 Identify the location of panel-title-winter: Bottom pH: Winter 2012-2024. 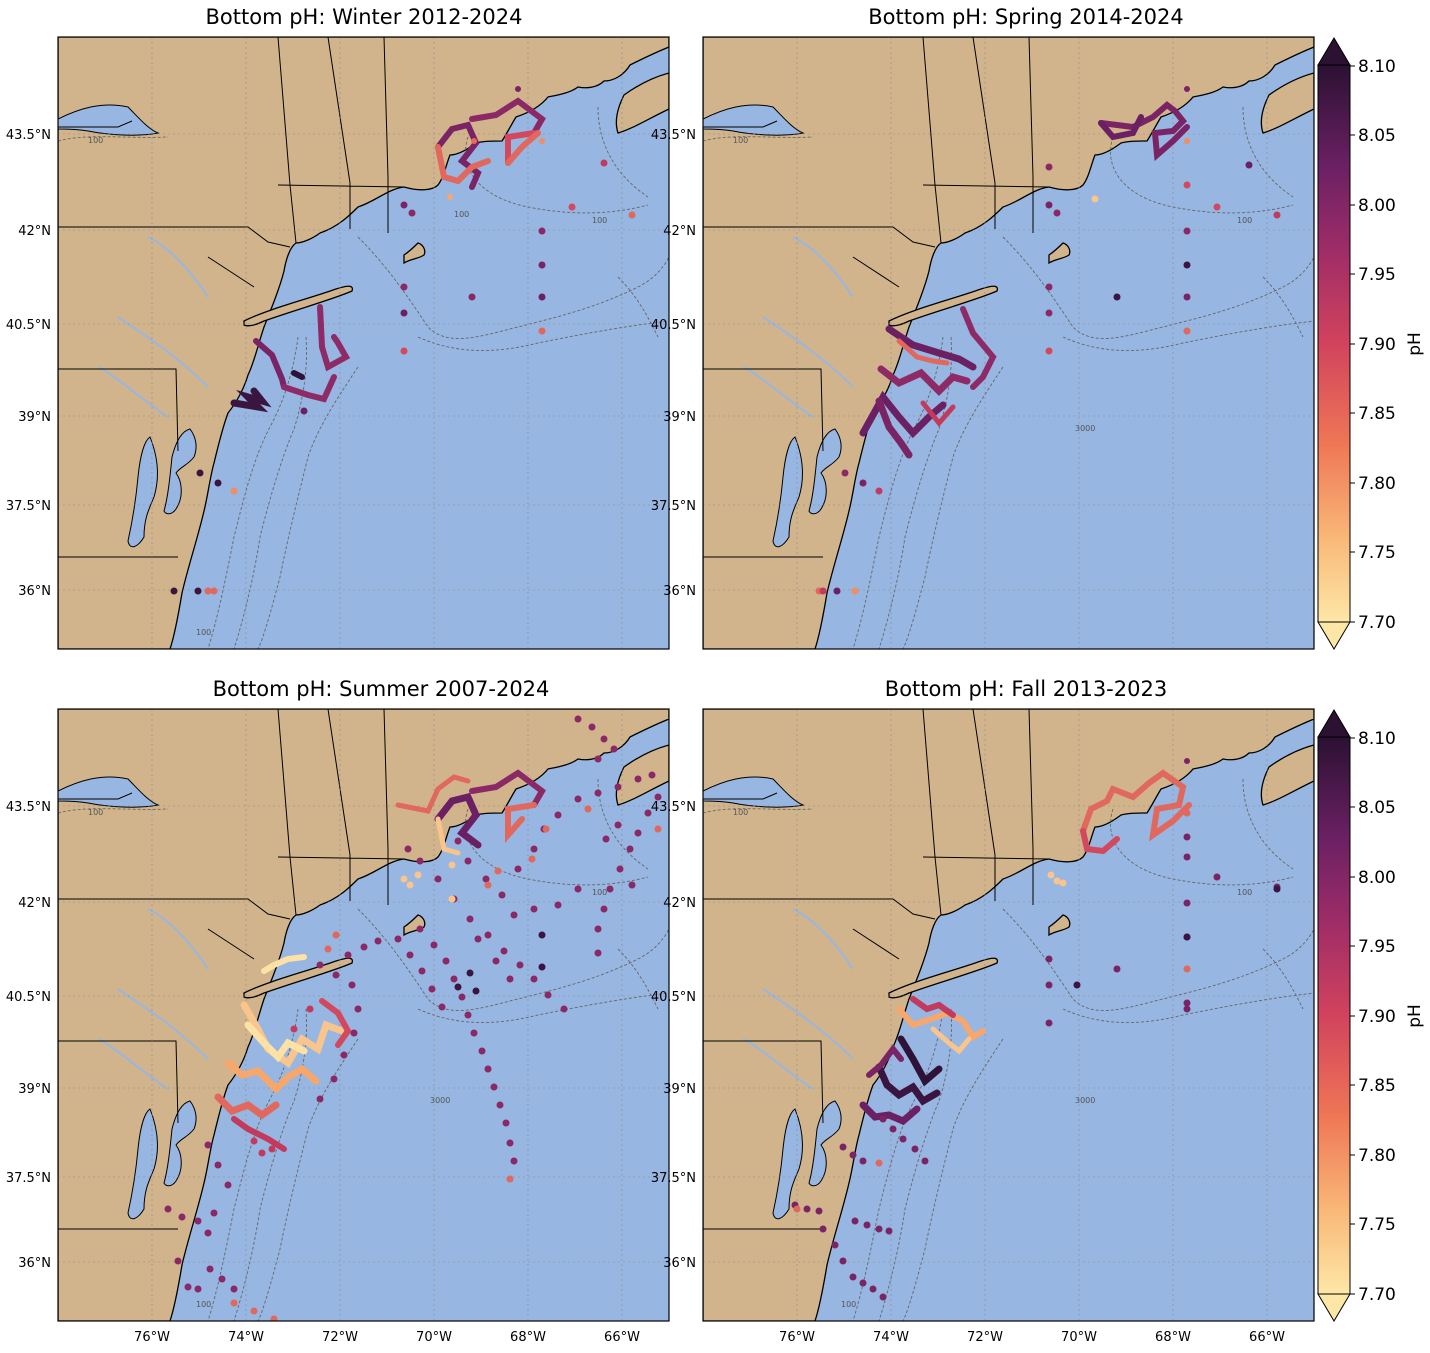
(364, 17).